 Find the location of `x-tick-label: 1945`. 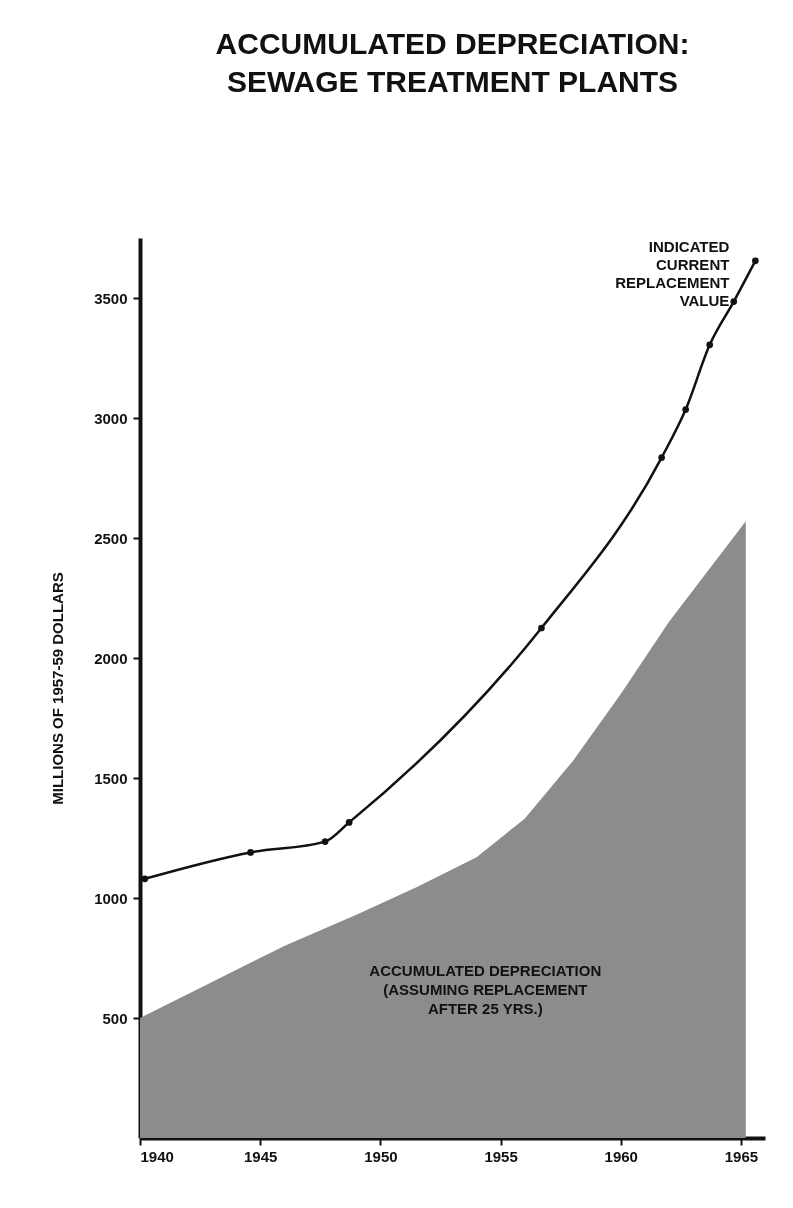

x-tick-label: 1945 is located at coordinates (261, 1156).